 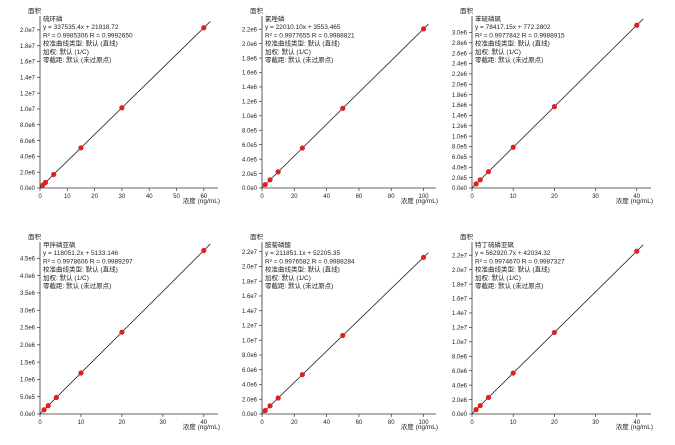 What do you see at coordinates (250, 253) in the screenshot?
I see `y-tick-label: 2.2e7` at bounding box center [250, 253].